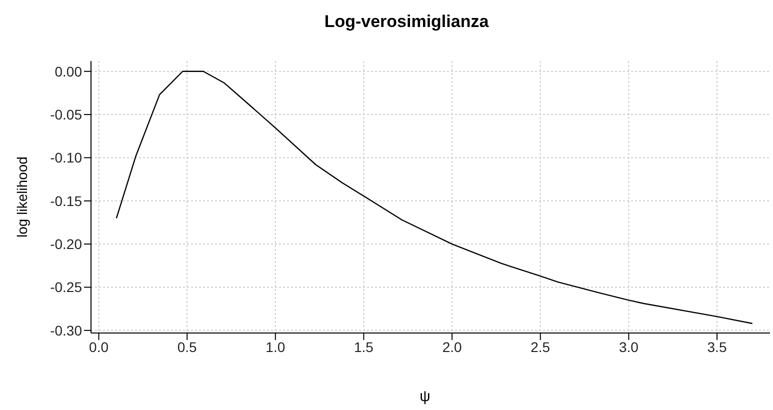  Describe the element at coordinates (425, 396) in the screenshot. I see `x-axis-title: ψ` at that location.